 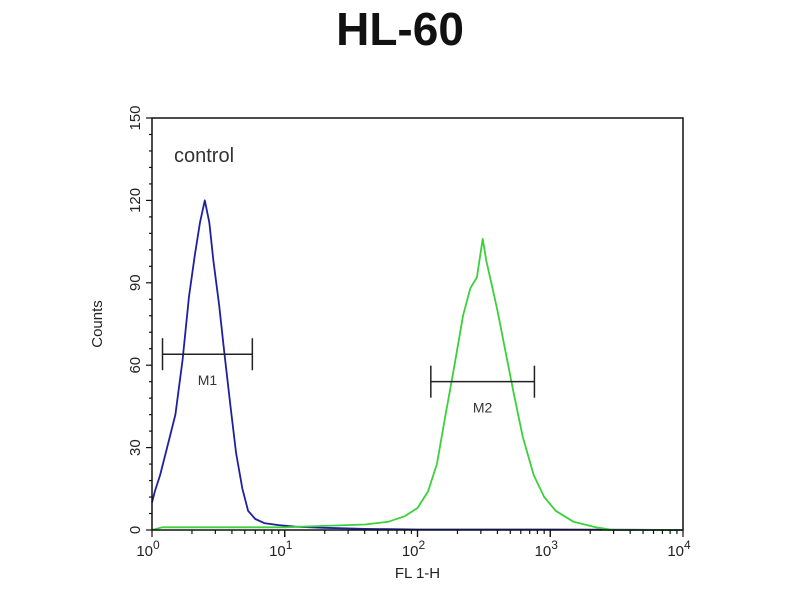 I want to click on x-tick-exponent: 0, so click(x=156, y=545).